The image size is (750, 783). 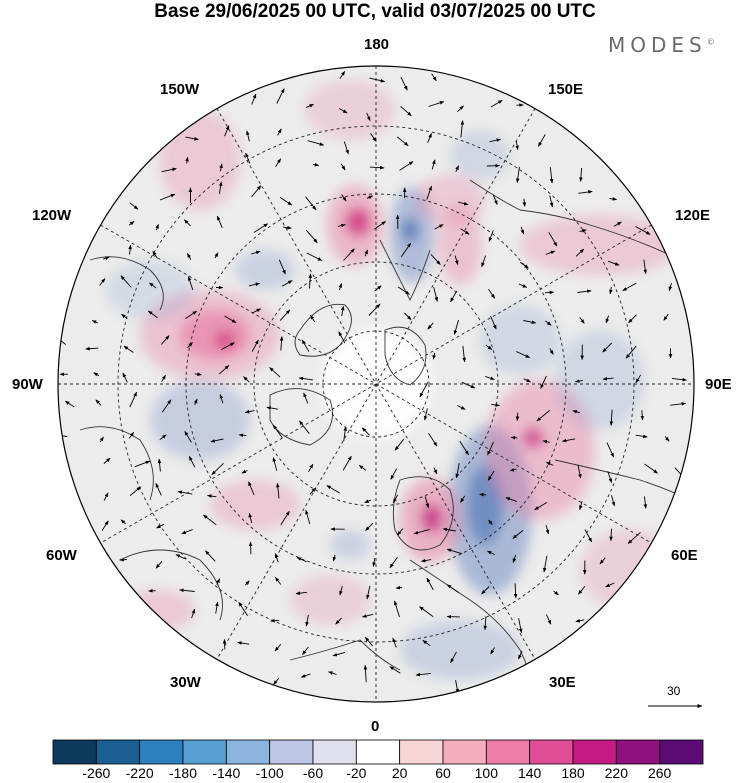 What do you see at coordinates (616, 773) in the screenshot?
I see `colorbar-tick-label: 220` at bounding box center [616, 773].